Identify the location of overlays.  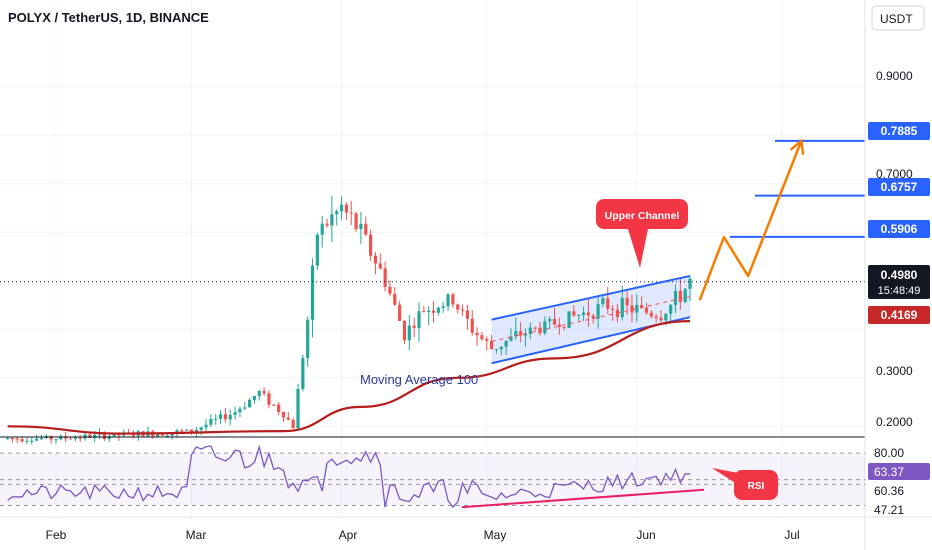
(591, 319).